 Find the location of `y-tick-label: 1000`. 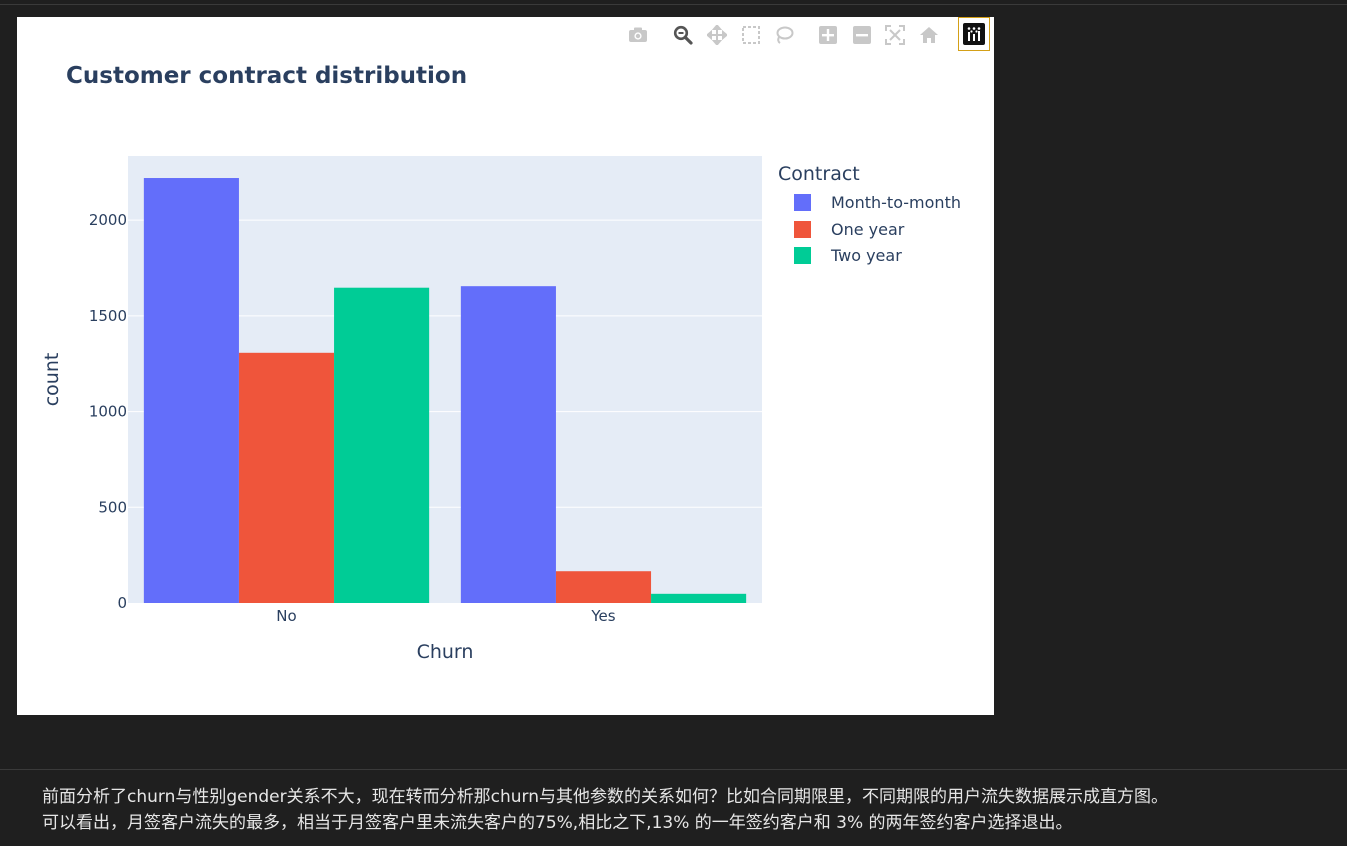

y-tick-label: 1000 is located at coordinates (108, 412).